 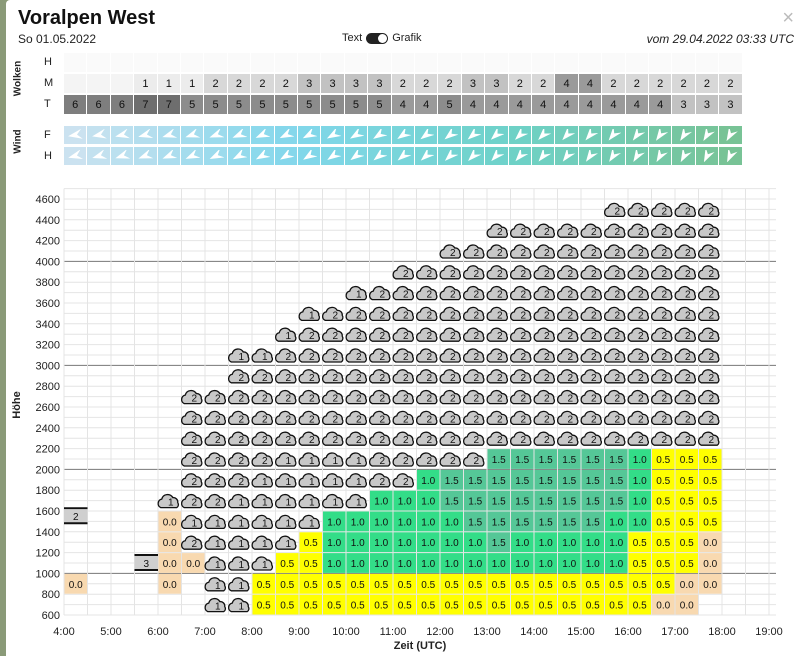 I want to click on issued-timestamp: vom 29.04.2022 03:33 UTC, so click(x=720, y=39).